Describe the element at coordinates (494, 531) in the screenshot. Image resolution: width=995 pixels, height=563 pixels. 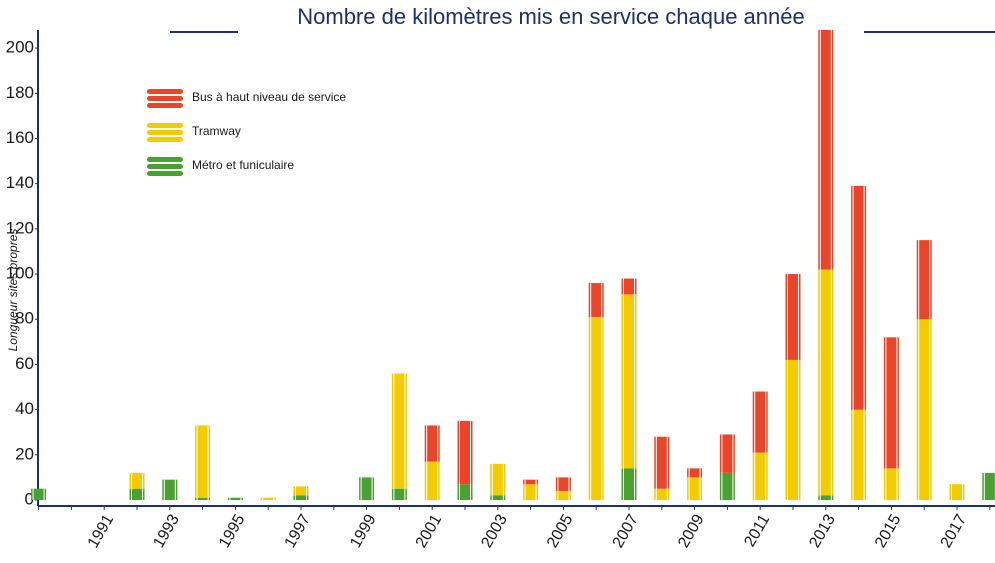
I see `x-tick-label: 2003` at that location.